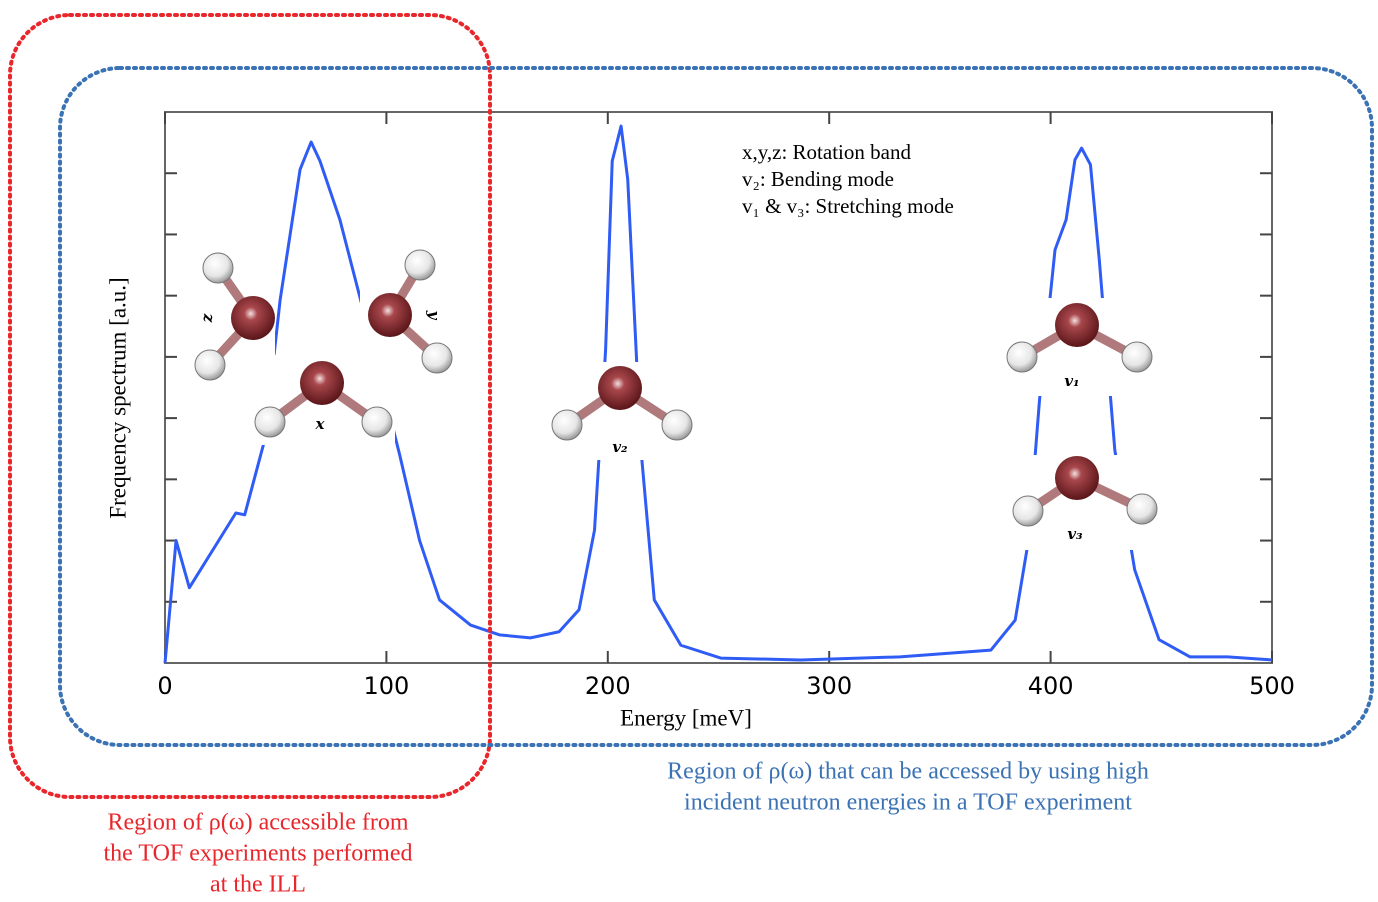 The image size is (1378, 902). Describe the element at coordinates (1075, 534) in the screenshot. I see `molecule-label: v₃` at that location.